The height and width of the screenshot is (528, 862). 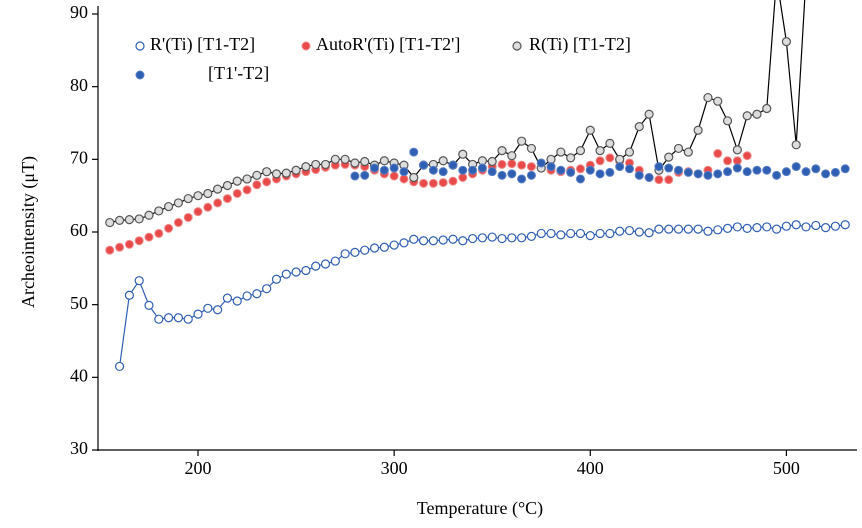 I want to click on y-tick-label: 30, so click(x=79, y=448).